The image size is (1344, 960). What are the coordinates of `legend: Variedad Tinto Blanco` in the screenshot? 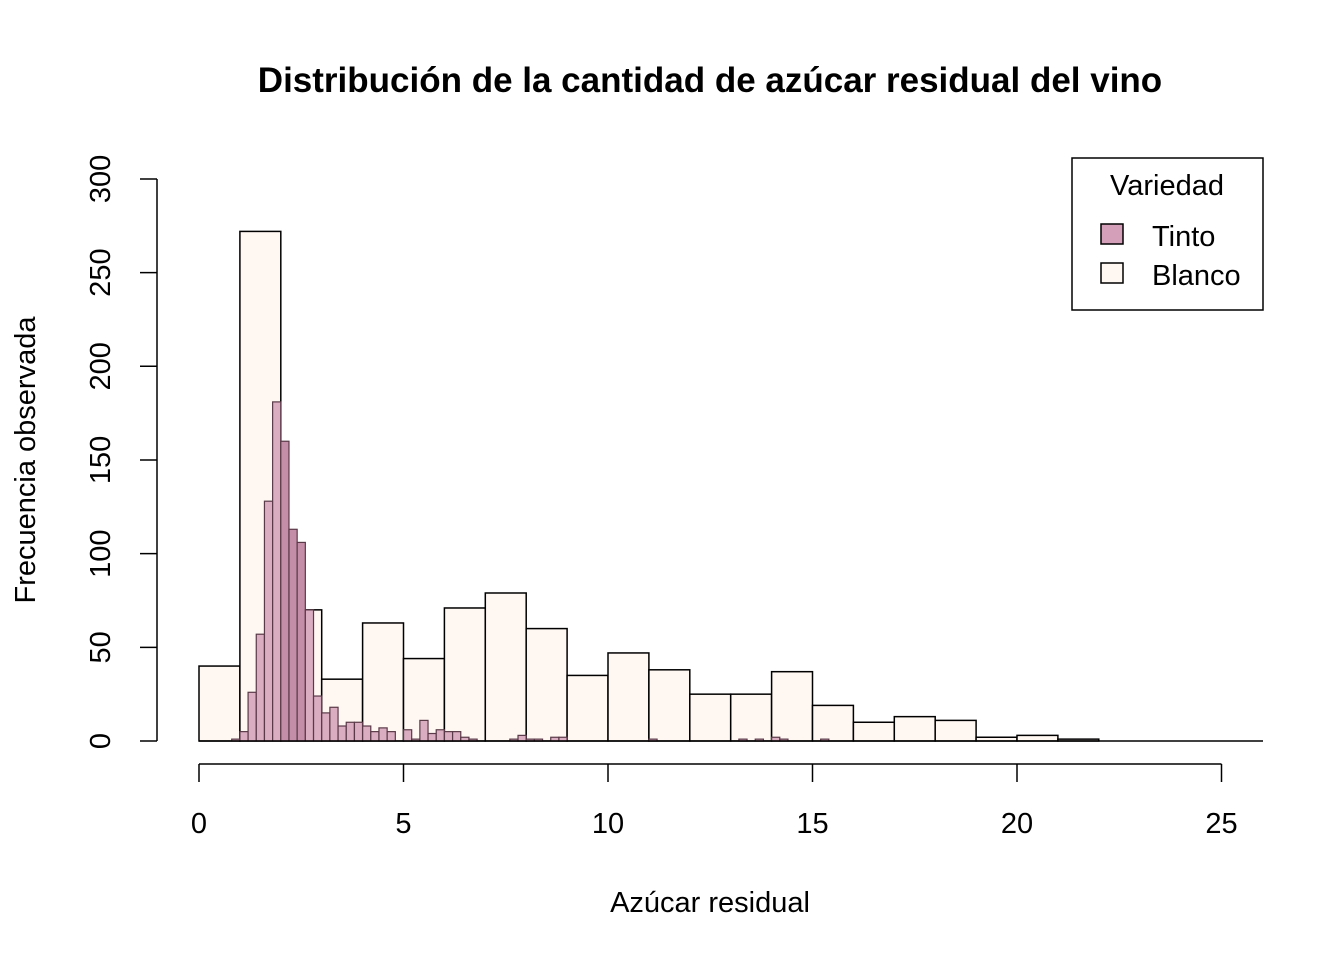 It's located at (1167, 234).